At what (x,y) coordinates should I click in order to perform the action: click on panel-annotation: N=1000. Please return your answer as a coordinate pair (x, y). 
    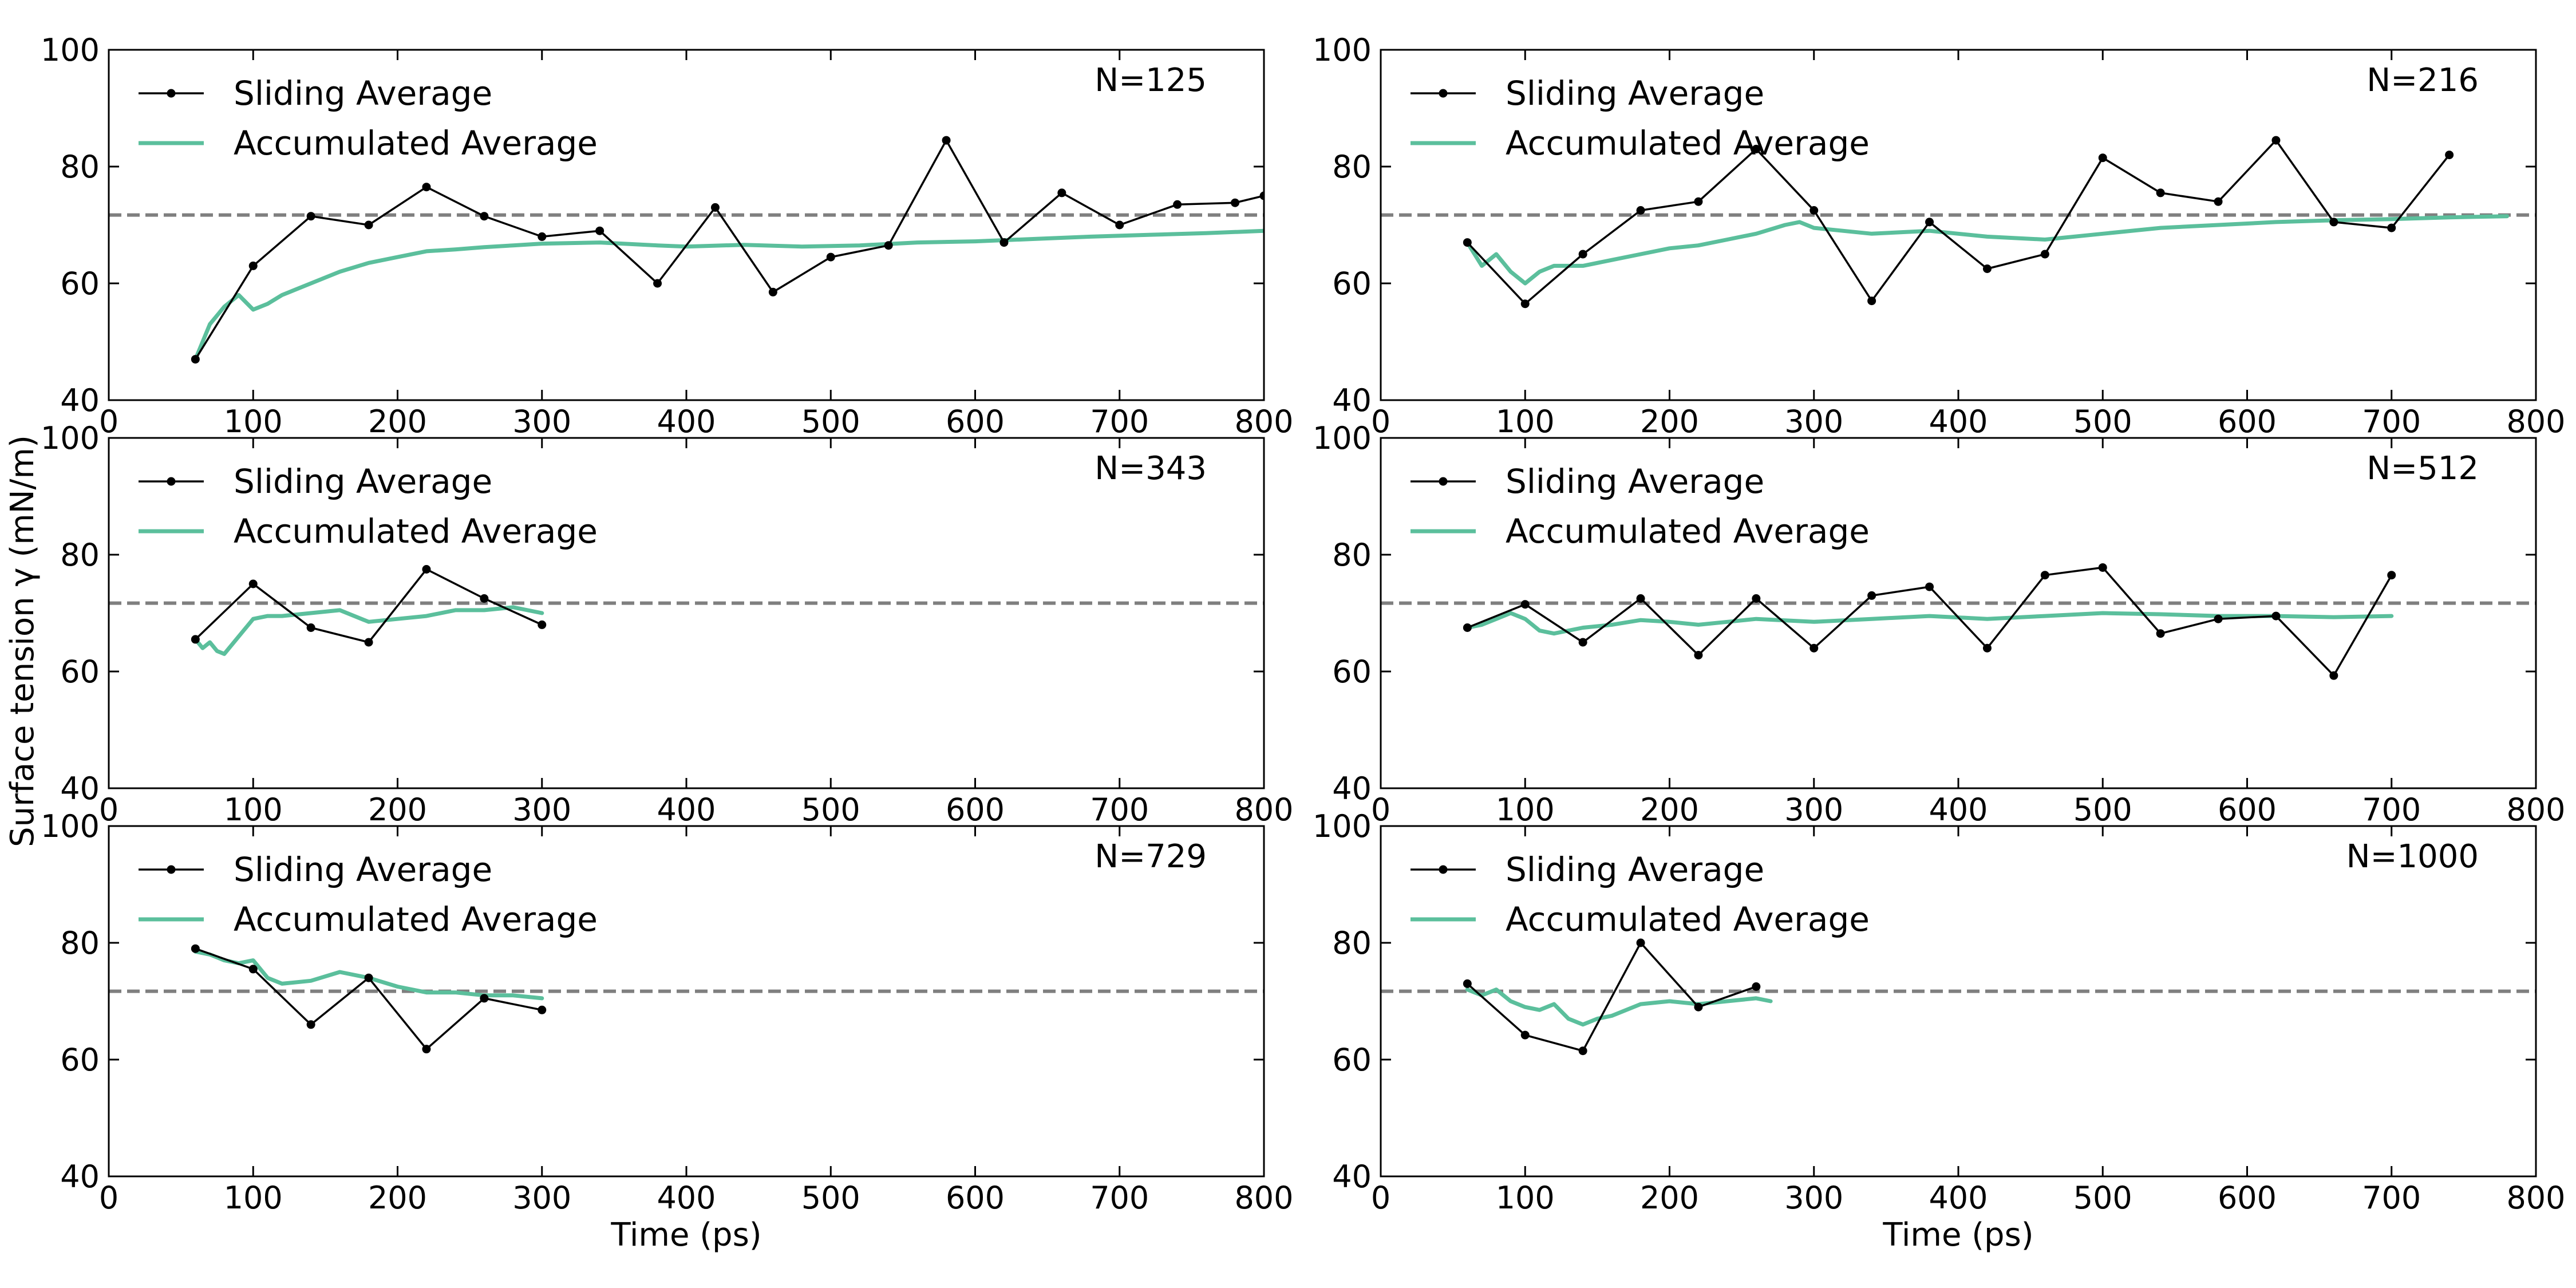
    Looking at the image, I should click on (2412, 856).